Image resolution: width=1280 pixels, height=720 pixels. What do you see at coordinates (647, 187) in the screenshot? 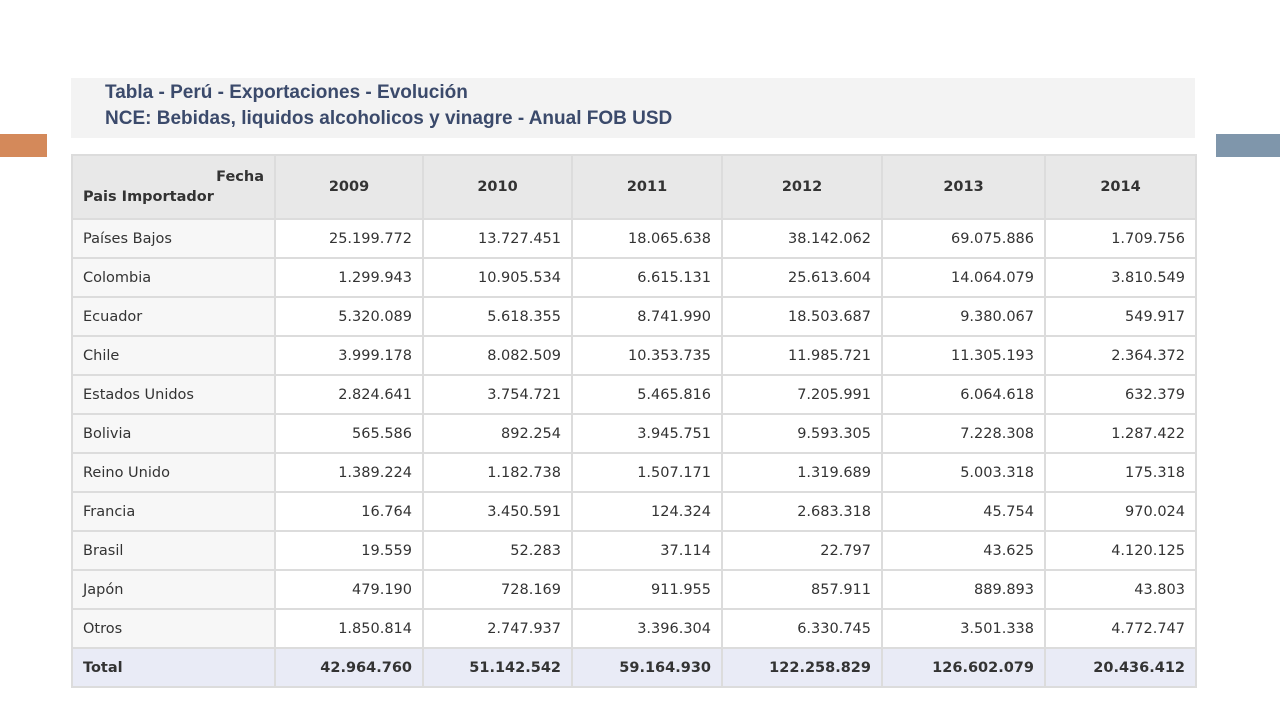
I see `column-header: 2011` at bounding box center [647, 187].